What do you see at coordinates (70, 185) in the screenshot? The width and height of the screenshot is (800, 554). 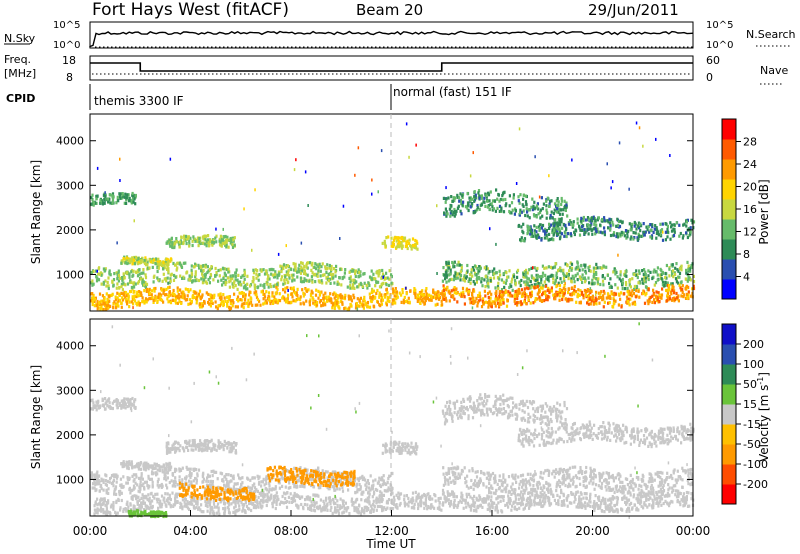 I see `y-tick-label: 3000` at bounding box center [70, 185].